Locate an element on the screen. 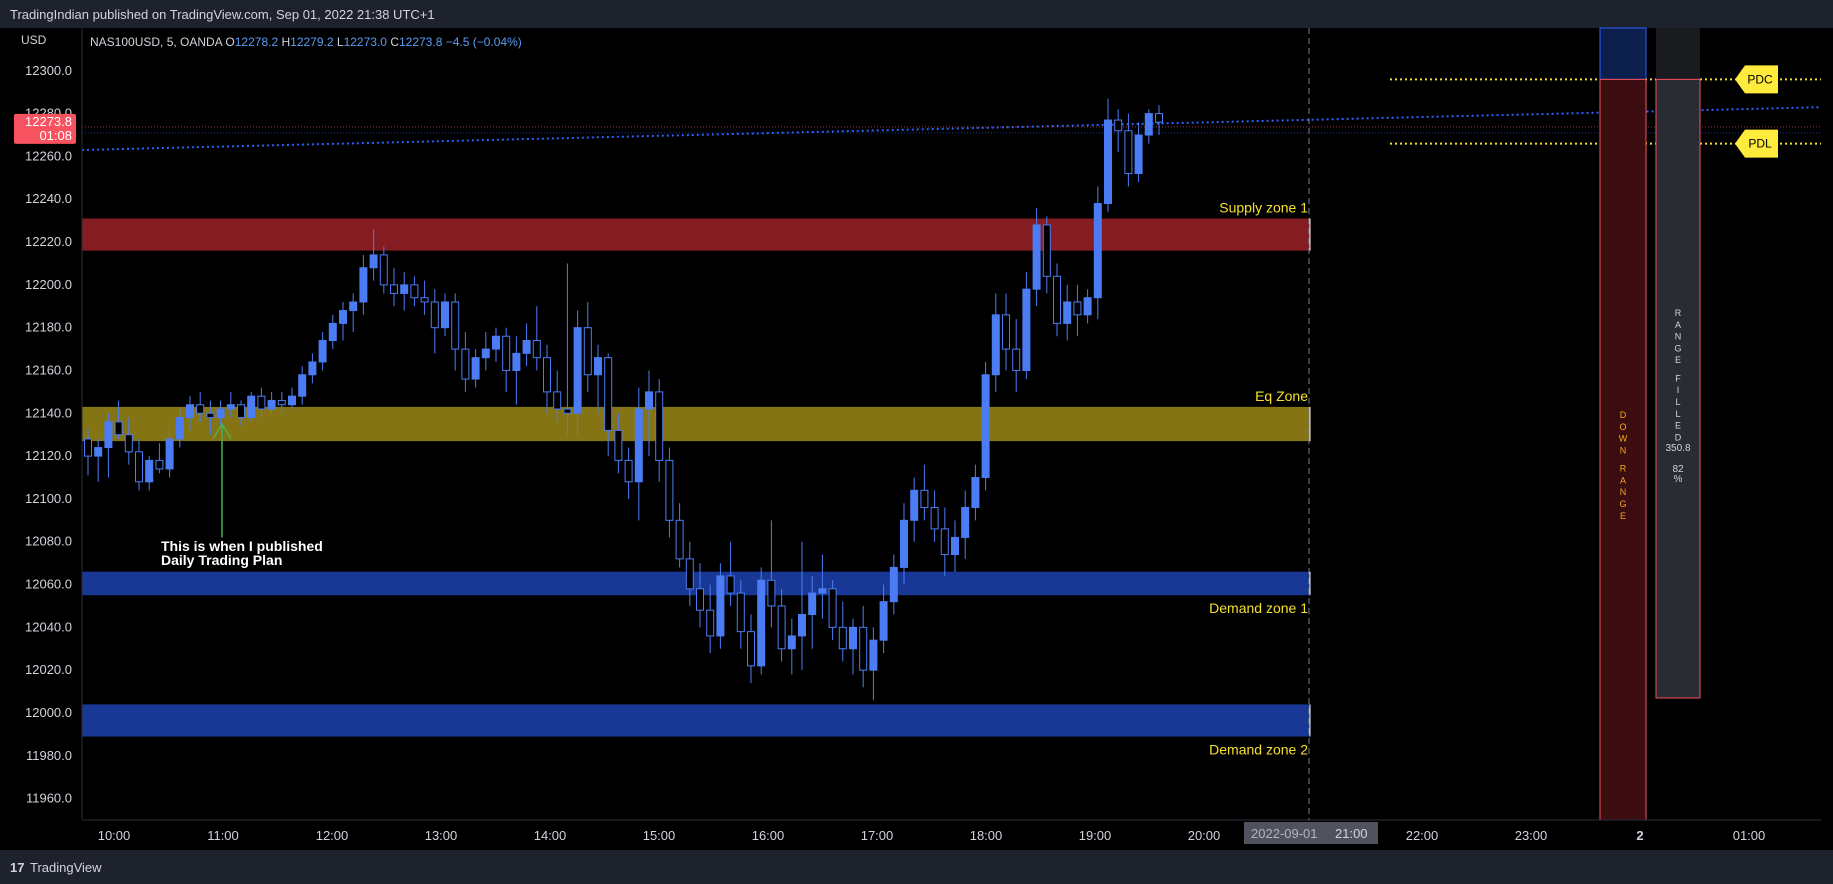  y-tick-2: 12260.0 is located at coordinates (48, 155).